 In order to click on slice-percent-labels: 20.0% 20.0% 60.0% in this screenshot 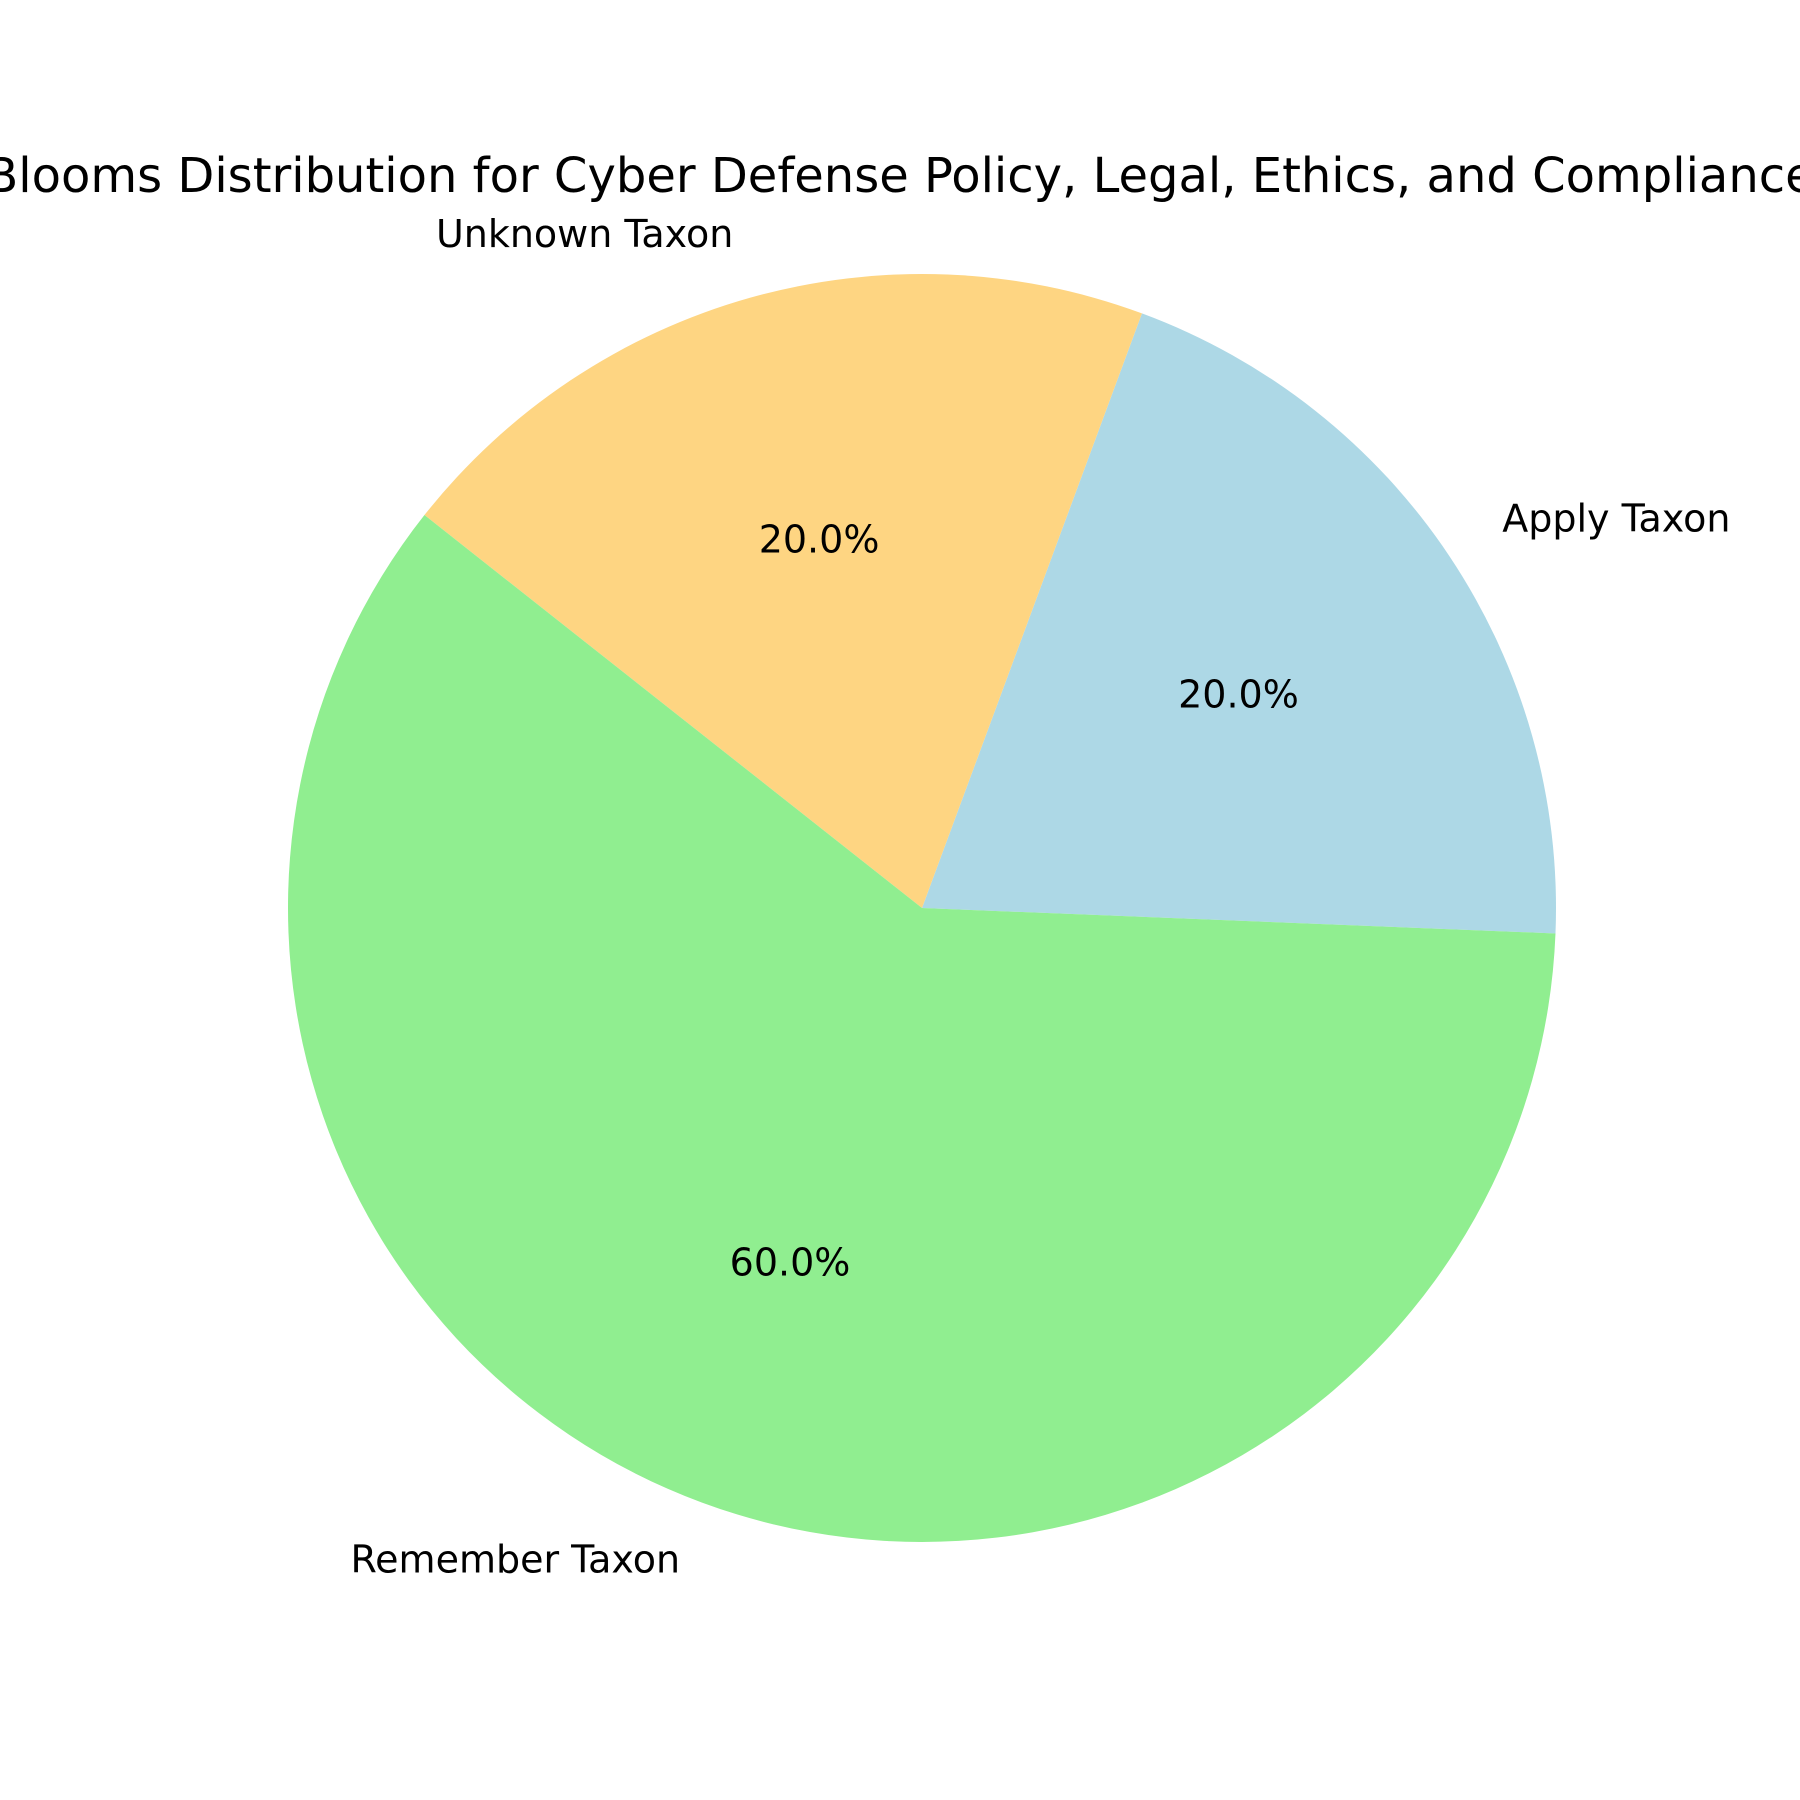, I will do `click(1014, 900)`.